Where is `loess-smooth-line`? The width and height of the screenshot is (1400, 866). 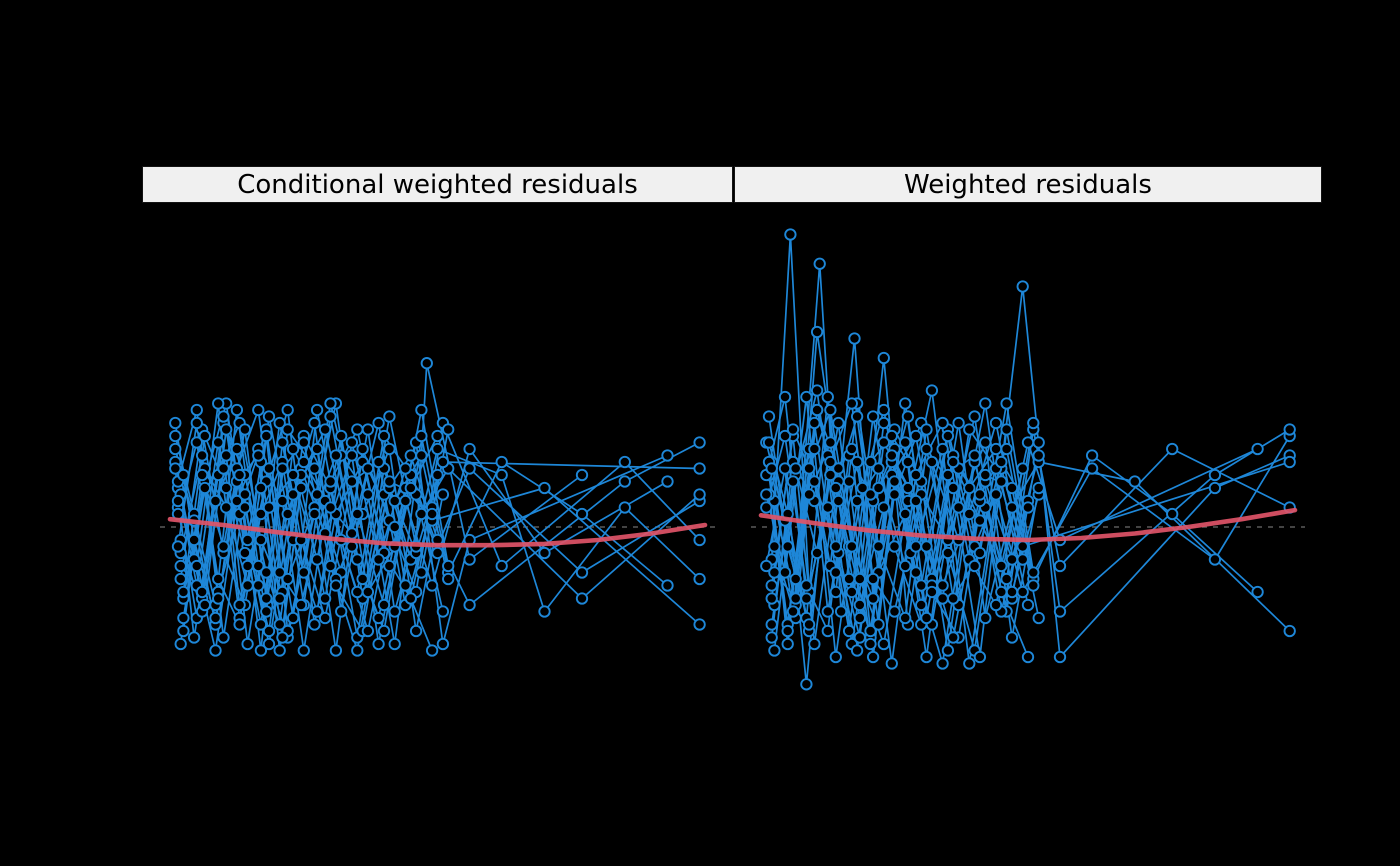
loess-smooth-line is located at coordinates (437, 532).